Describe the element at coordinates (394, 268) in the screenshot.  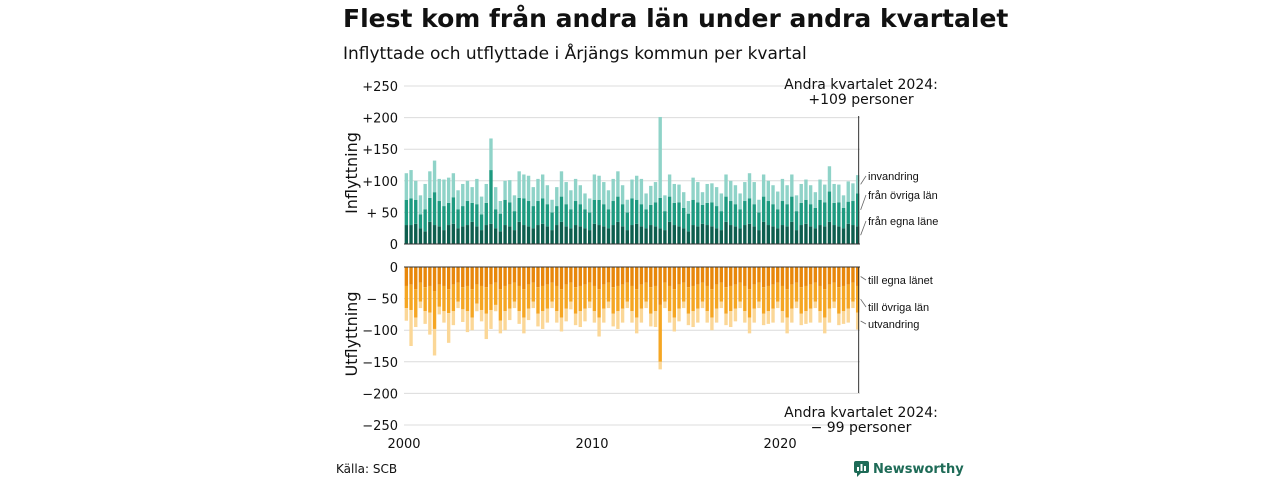
I see `y-tick-label: 0` at that location.